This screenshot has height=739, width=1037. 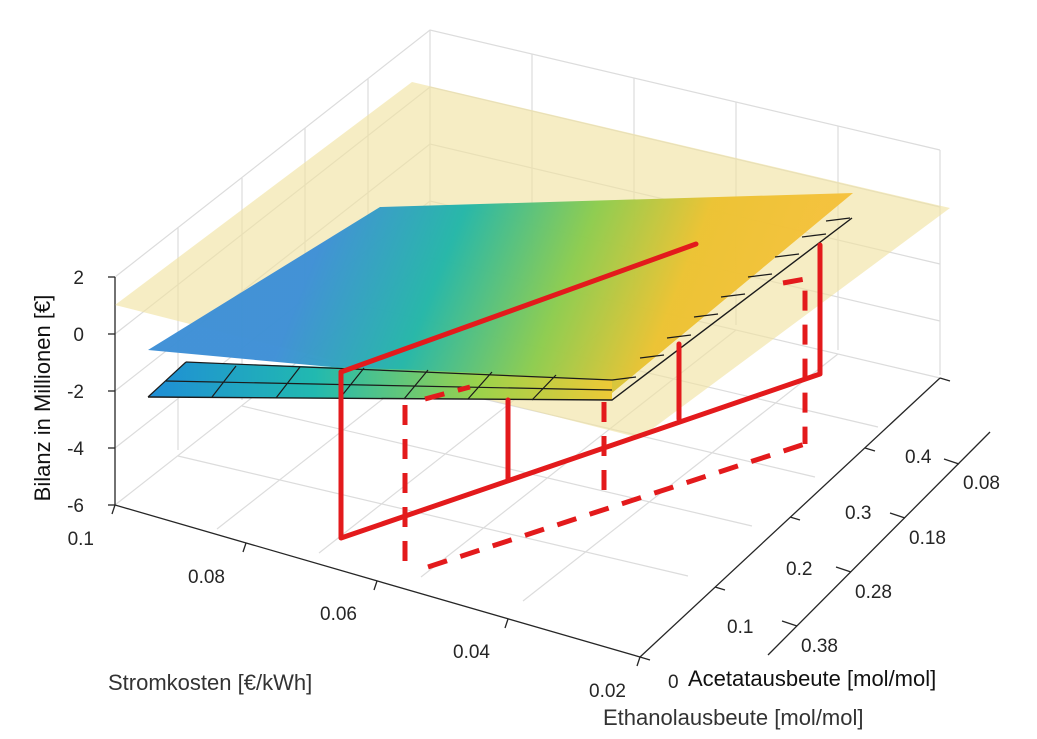 I want to click on x-tick-label: 0.06, so click(x=338, y=614).